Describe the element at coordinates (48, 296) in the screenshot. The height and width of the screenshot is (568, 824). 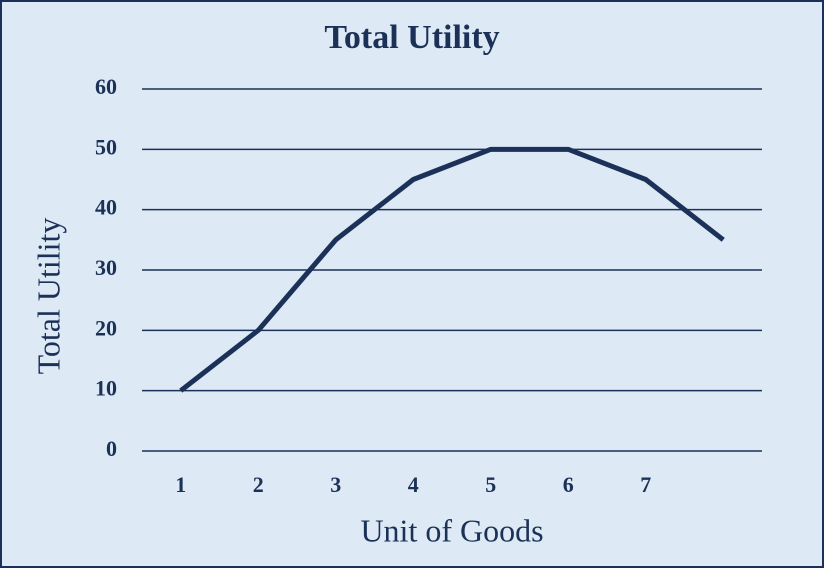
I see `y-axis-title: Total Utility` at that location.